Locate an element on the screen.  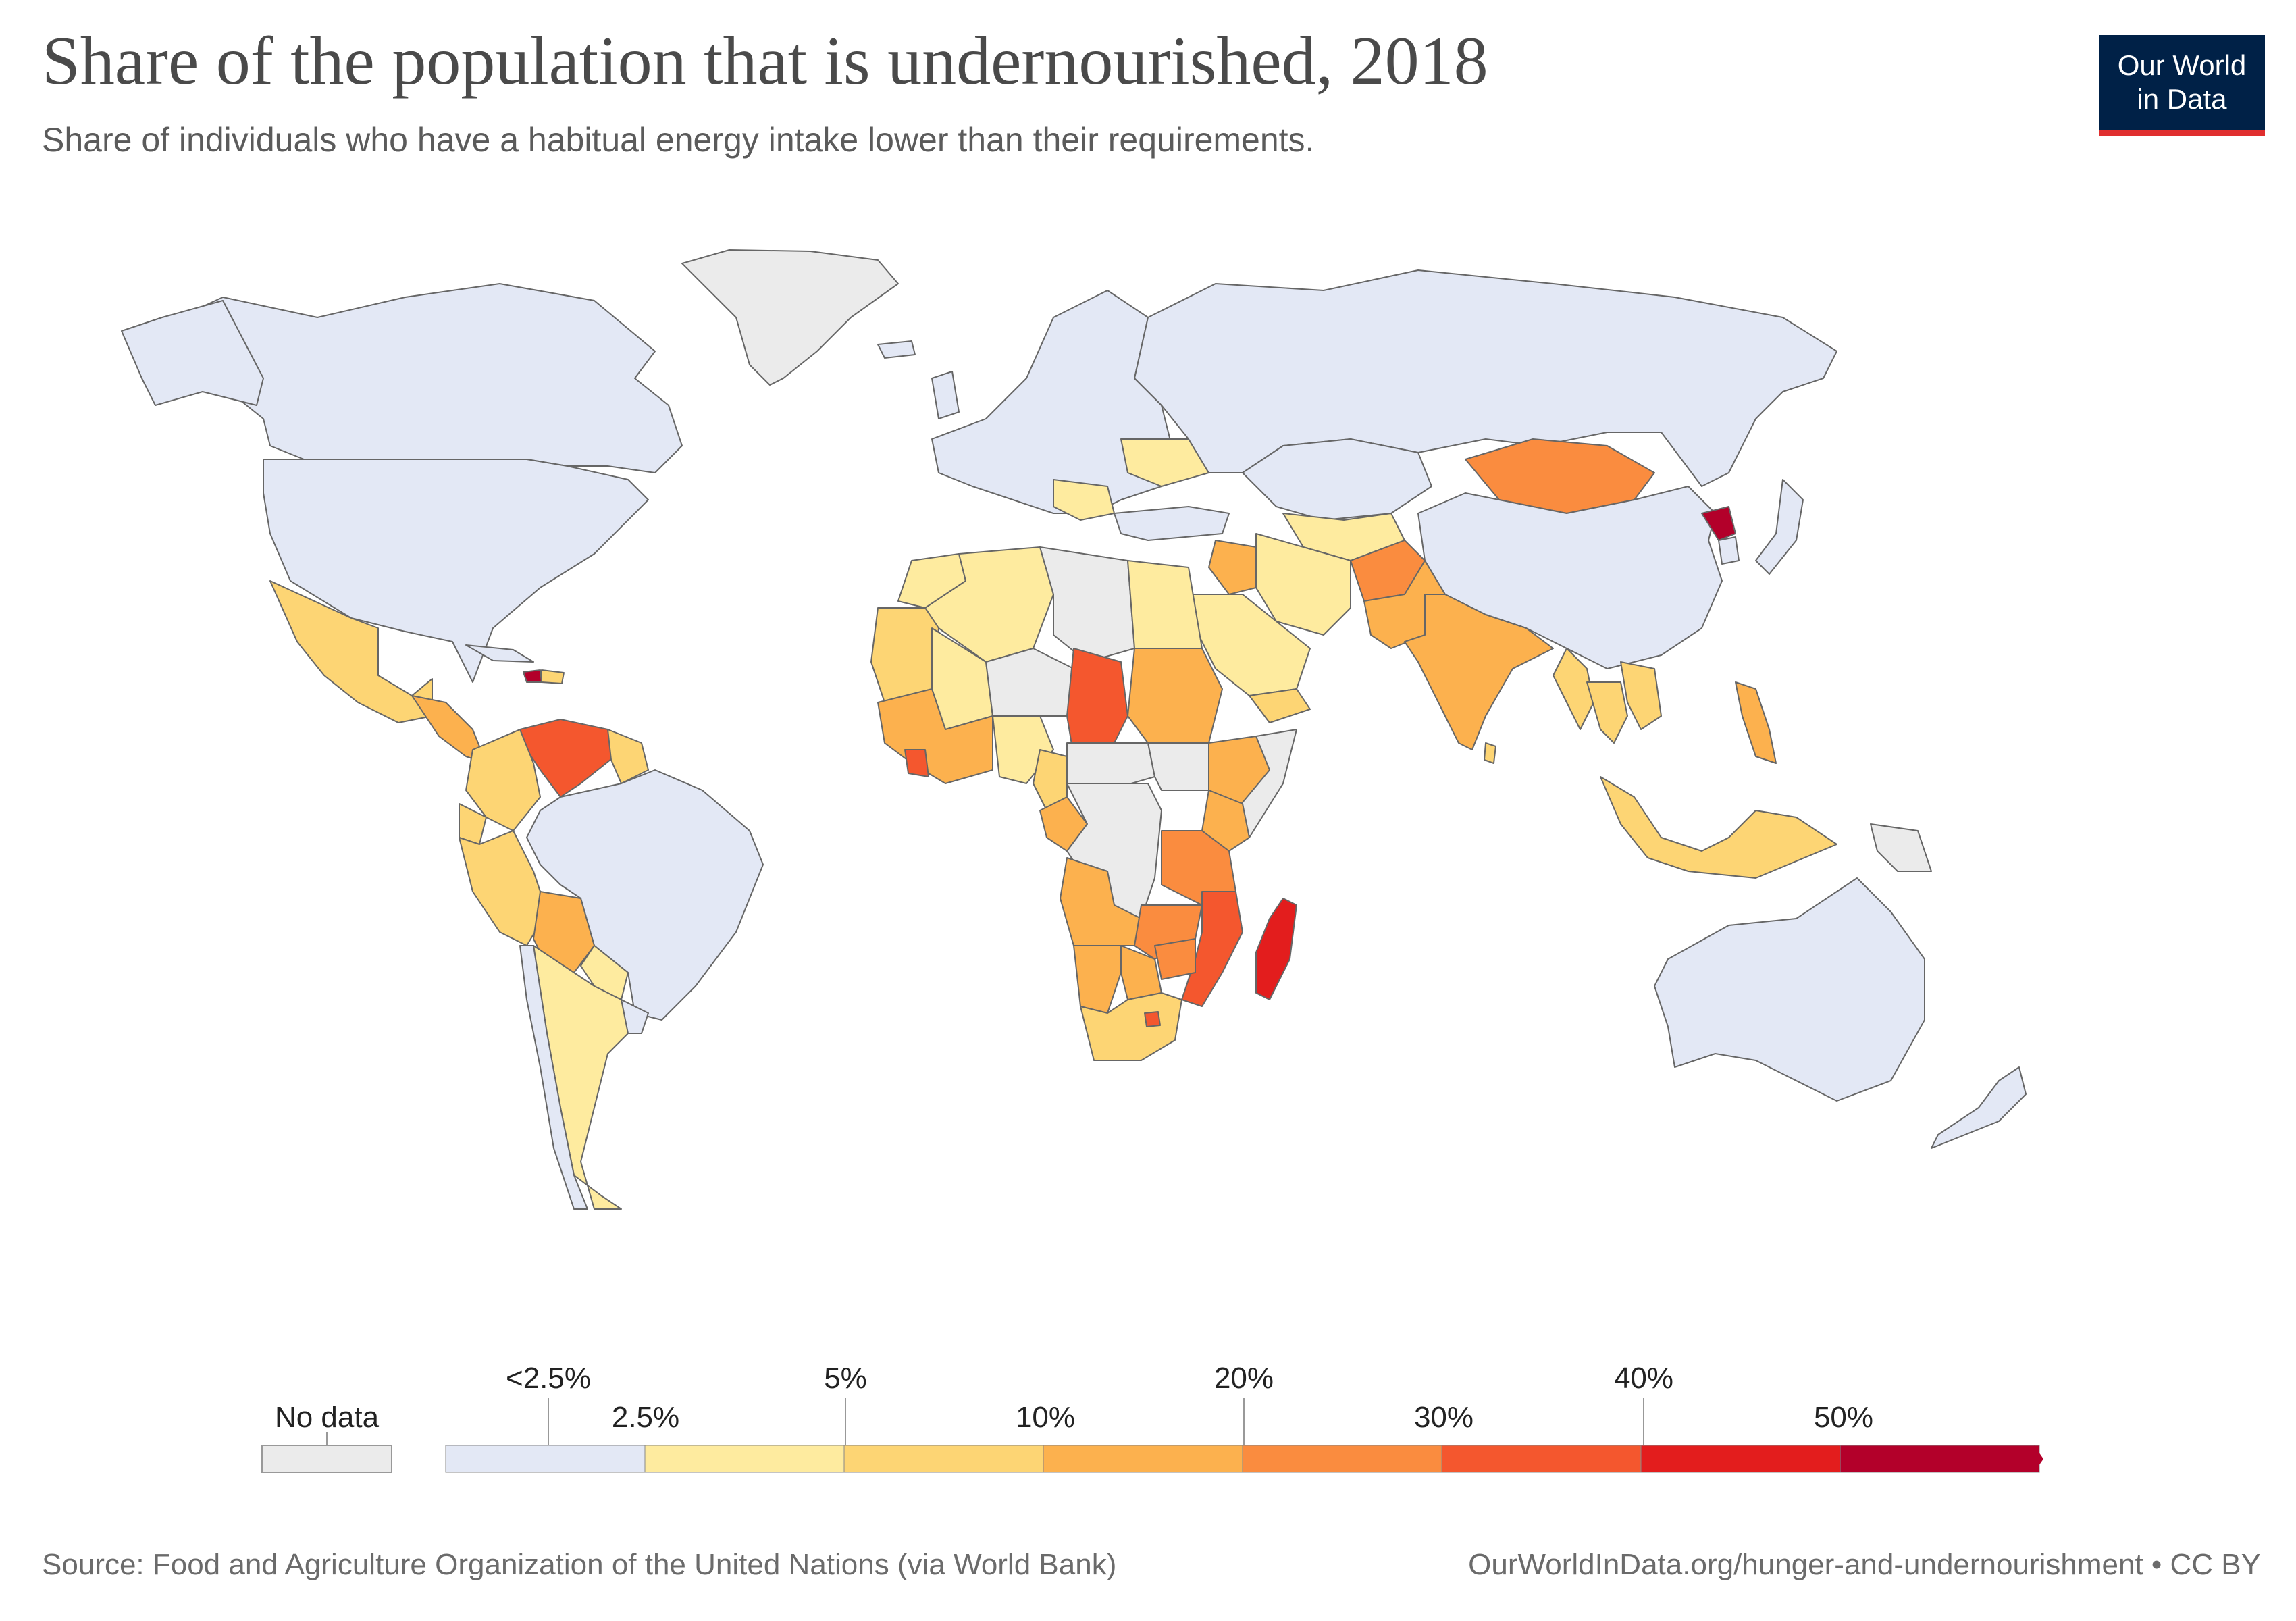
country-mozambique is located at coordinates (1212, 949).